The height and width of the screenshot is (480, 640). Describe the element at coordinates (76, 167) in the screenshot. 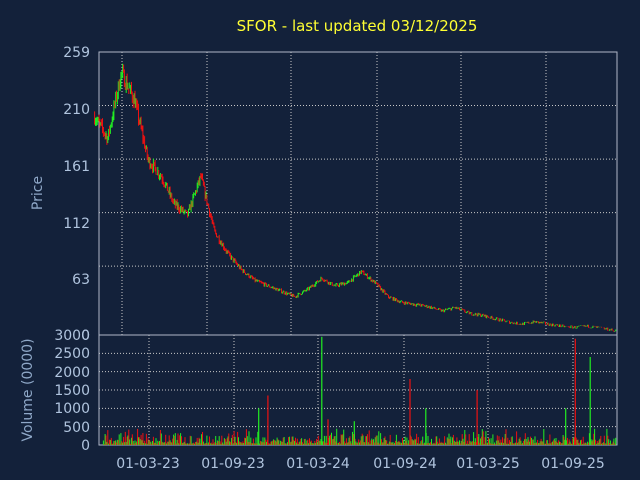

I see `price-tick-label: 161` at that location.